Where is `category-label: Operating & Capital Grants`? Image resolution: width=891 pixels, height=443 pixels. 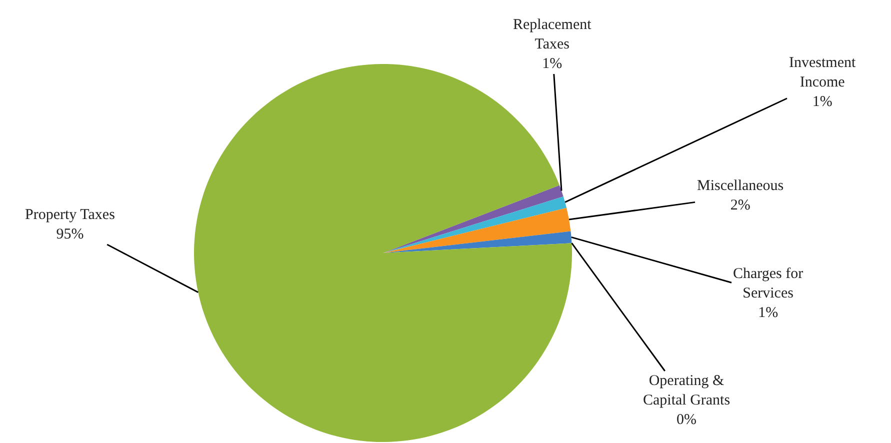 category-label: Operating & Capital Grants is located at coordinates (686, 390).